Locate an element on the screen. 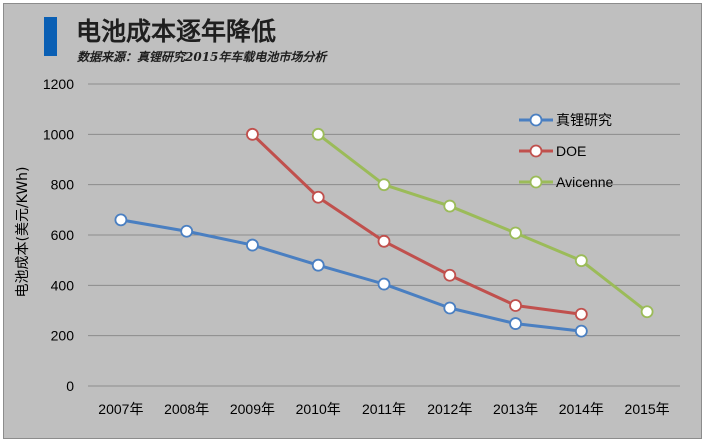 The image size is (706, 443). y-tick-label: 200 is located at coordinates (63, 336).